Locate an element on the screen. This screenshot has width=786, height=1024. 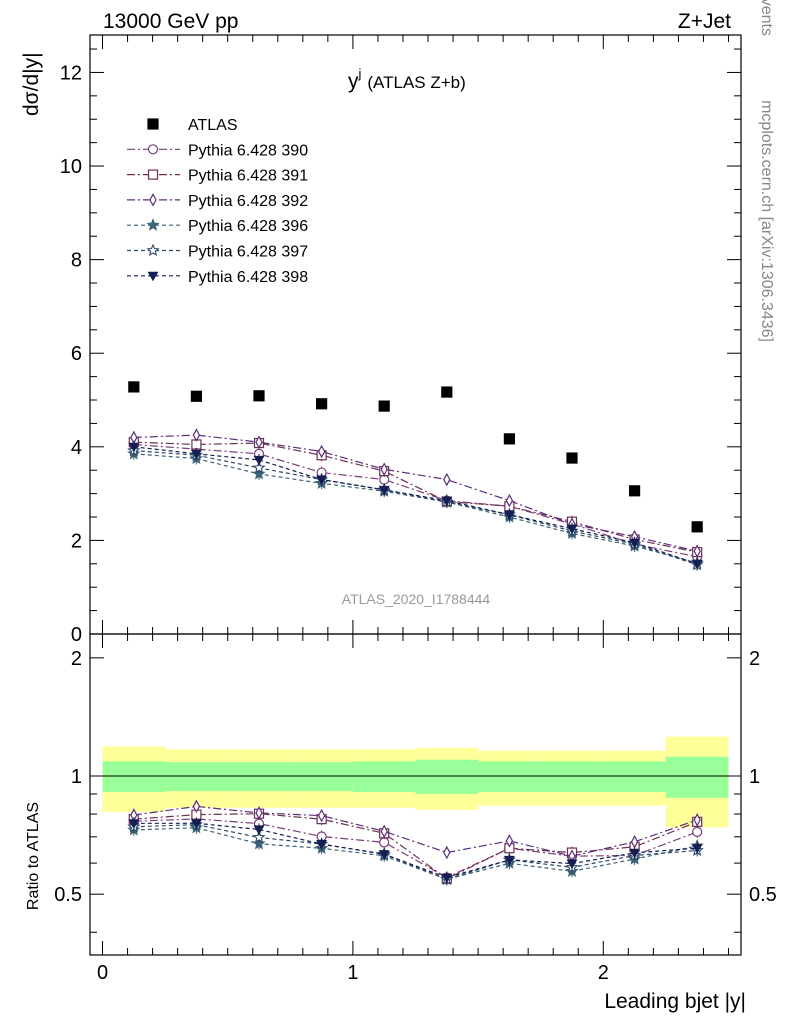
side-bottom: mcplots.cern.ch [arXiv:1306.3436] is located at coordinates (766, 221).